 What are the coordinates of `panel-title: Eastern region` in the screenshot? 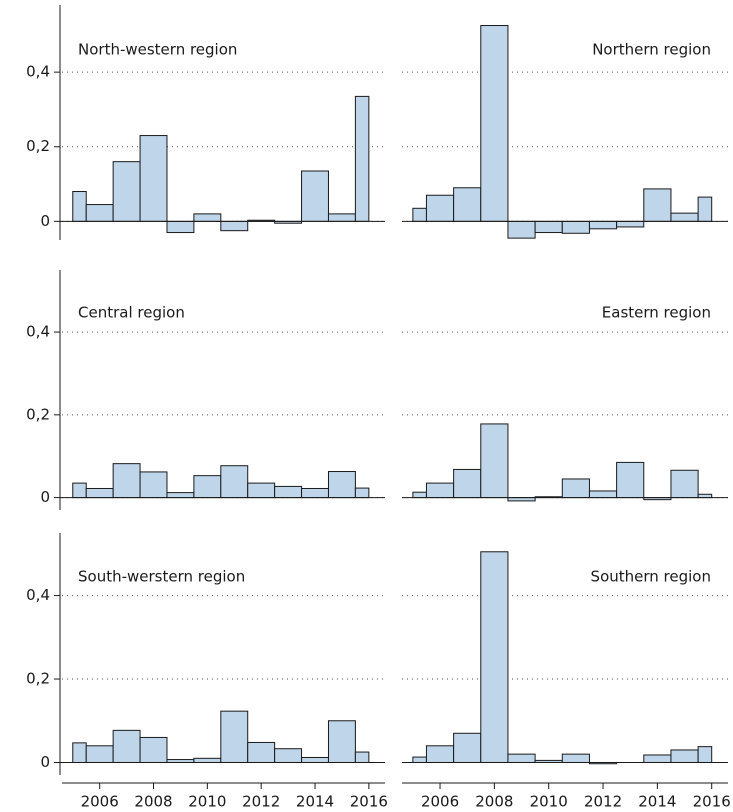 It's located at (656, 313).